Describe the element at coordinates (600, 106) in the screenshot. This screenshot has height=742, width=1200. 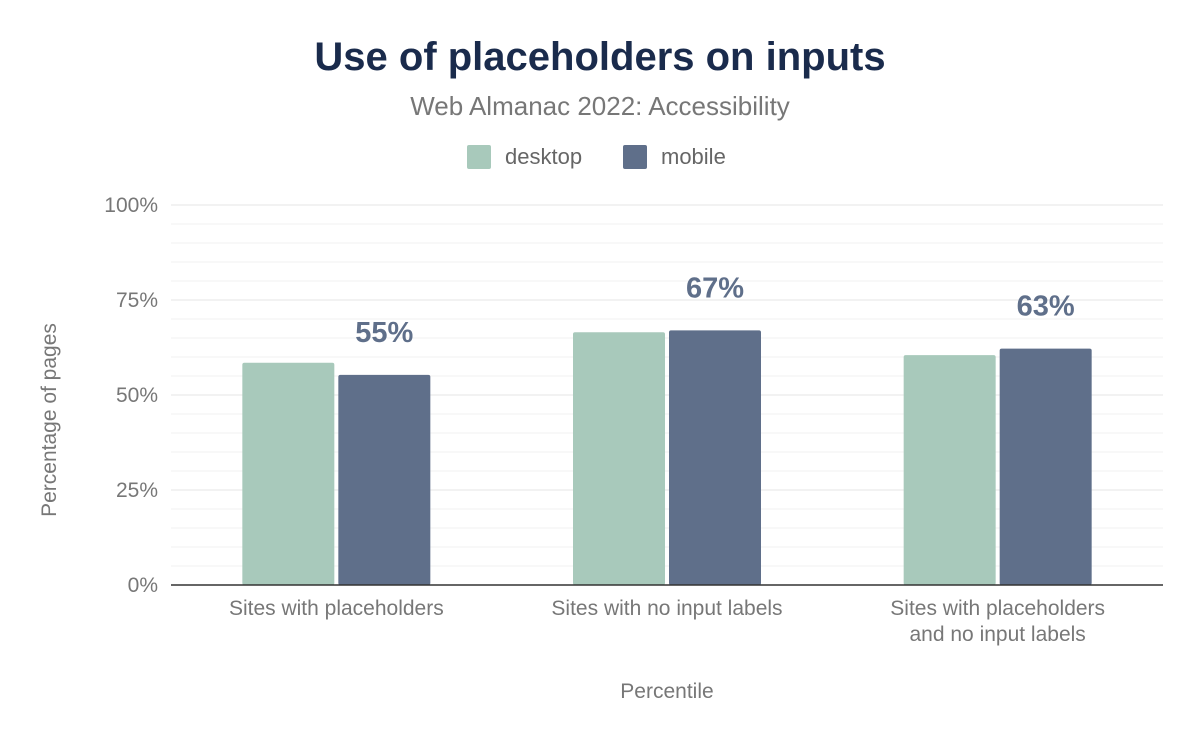
I see `chart-subtitle: Web Almanac 2022: Accessibility` at that location.